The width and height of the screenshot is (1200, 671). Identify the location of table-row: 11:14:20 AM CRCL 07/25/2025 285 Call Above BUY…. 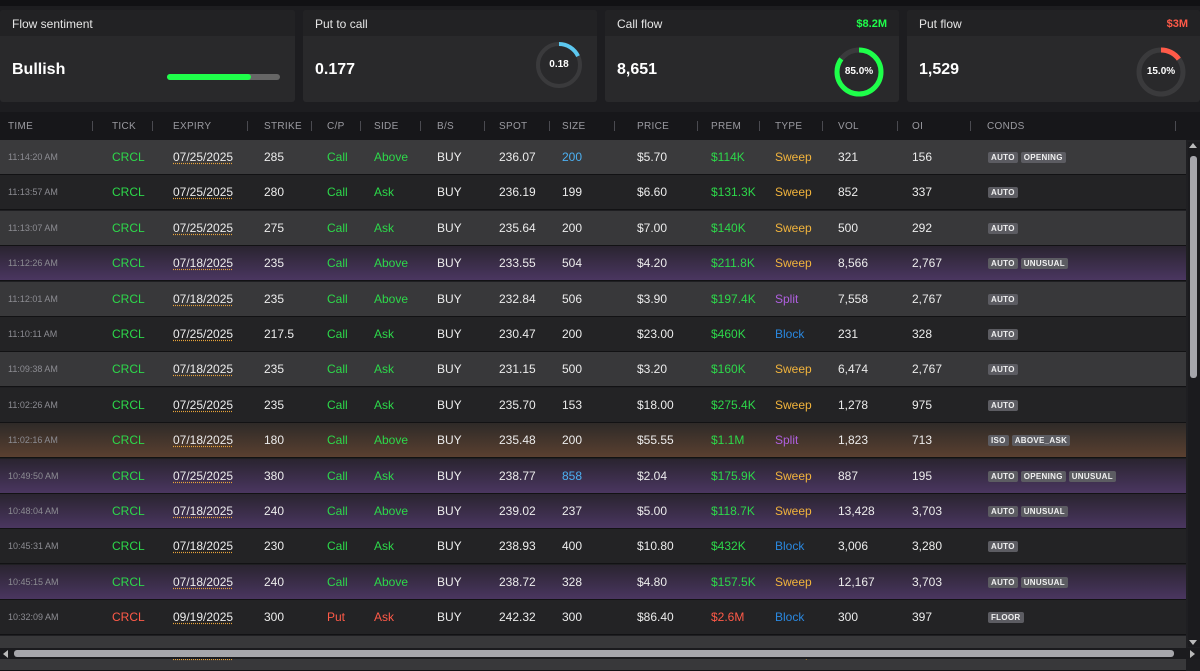
(593, 157).